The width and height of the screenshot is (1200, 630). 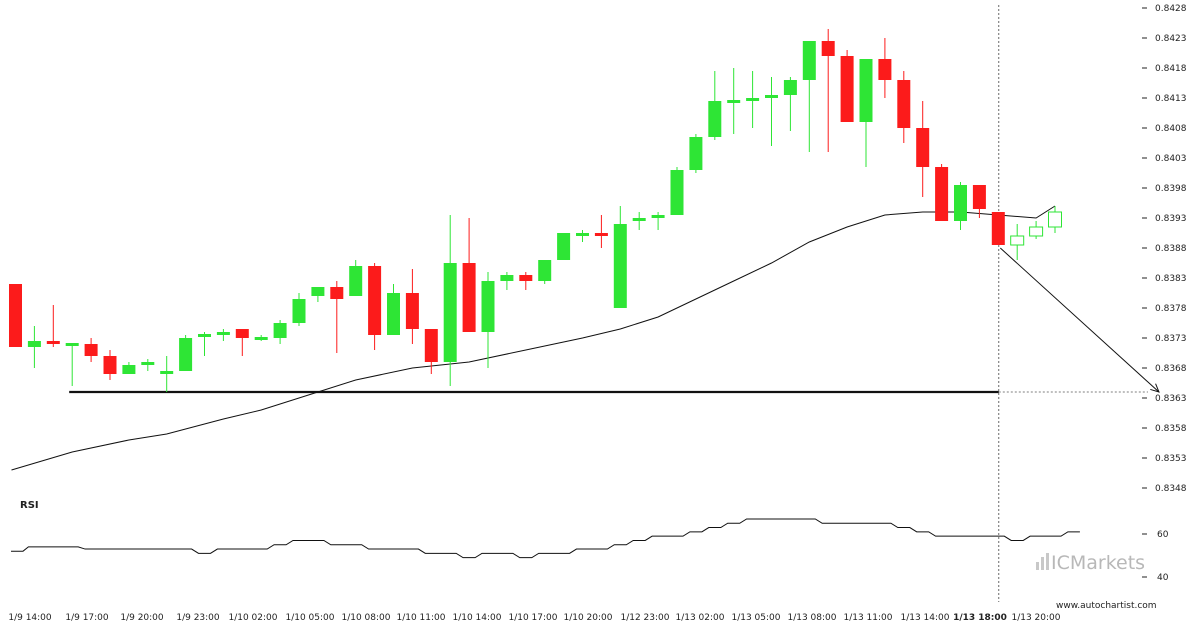 What do you see at coordinates (1171, 459) in the screenshot?
I see `y-tick-label: 0.8353` at bounding box center [1171, 459].